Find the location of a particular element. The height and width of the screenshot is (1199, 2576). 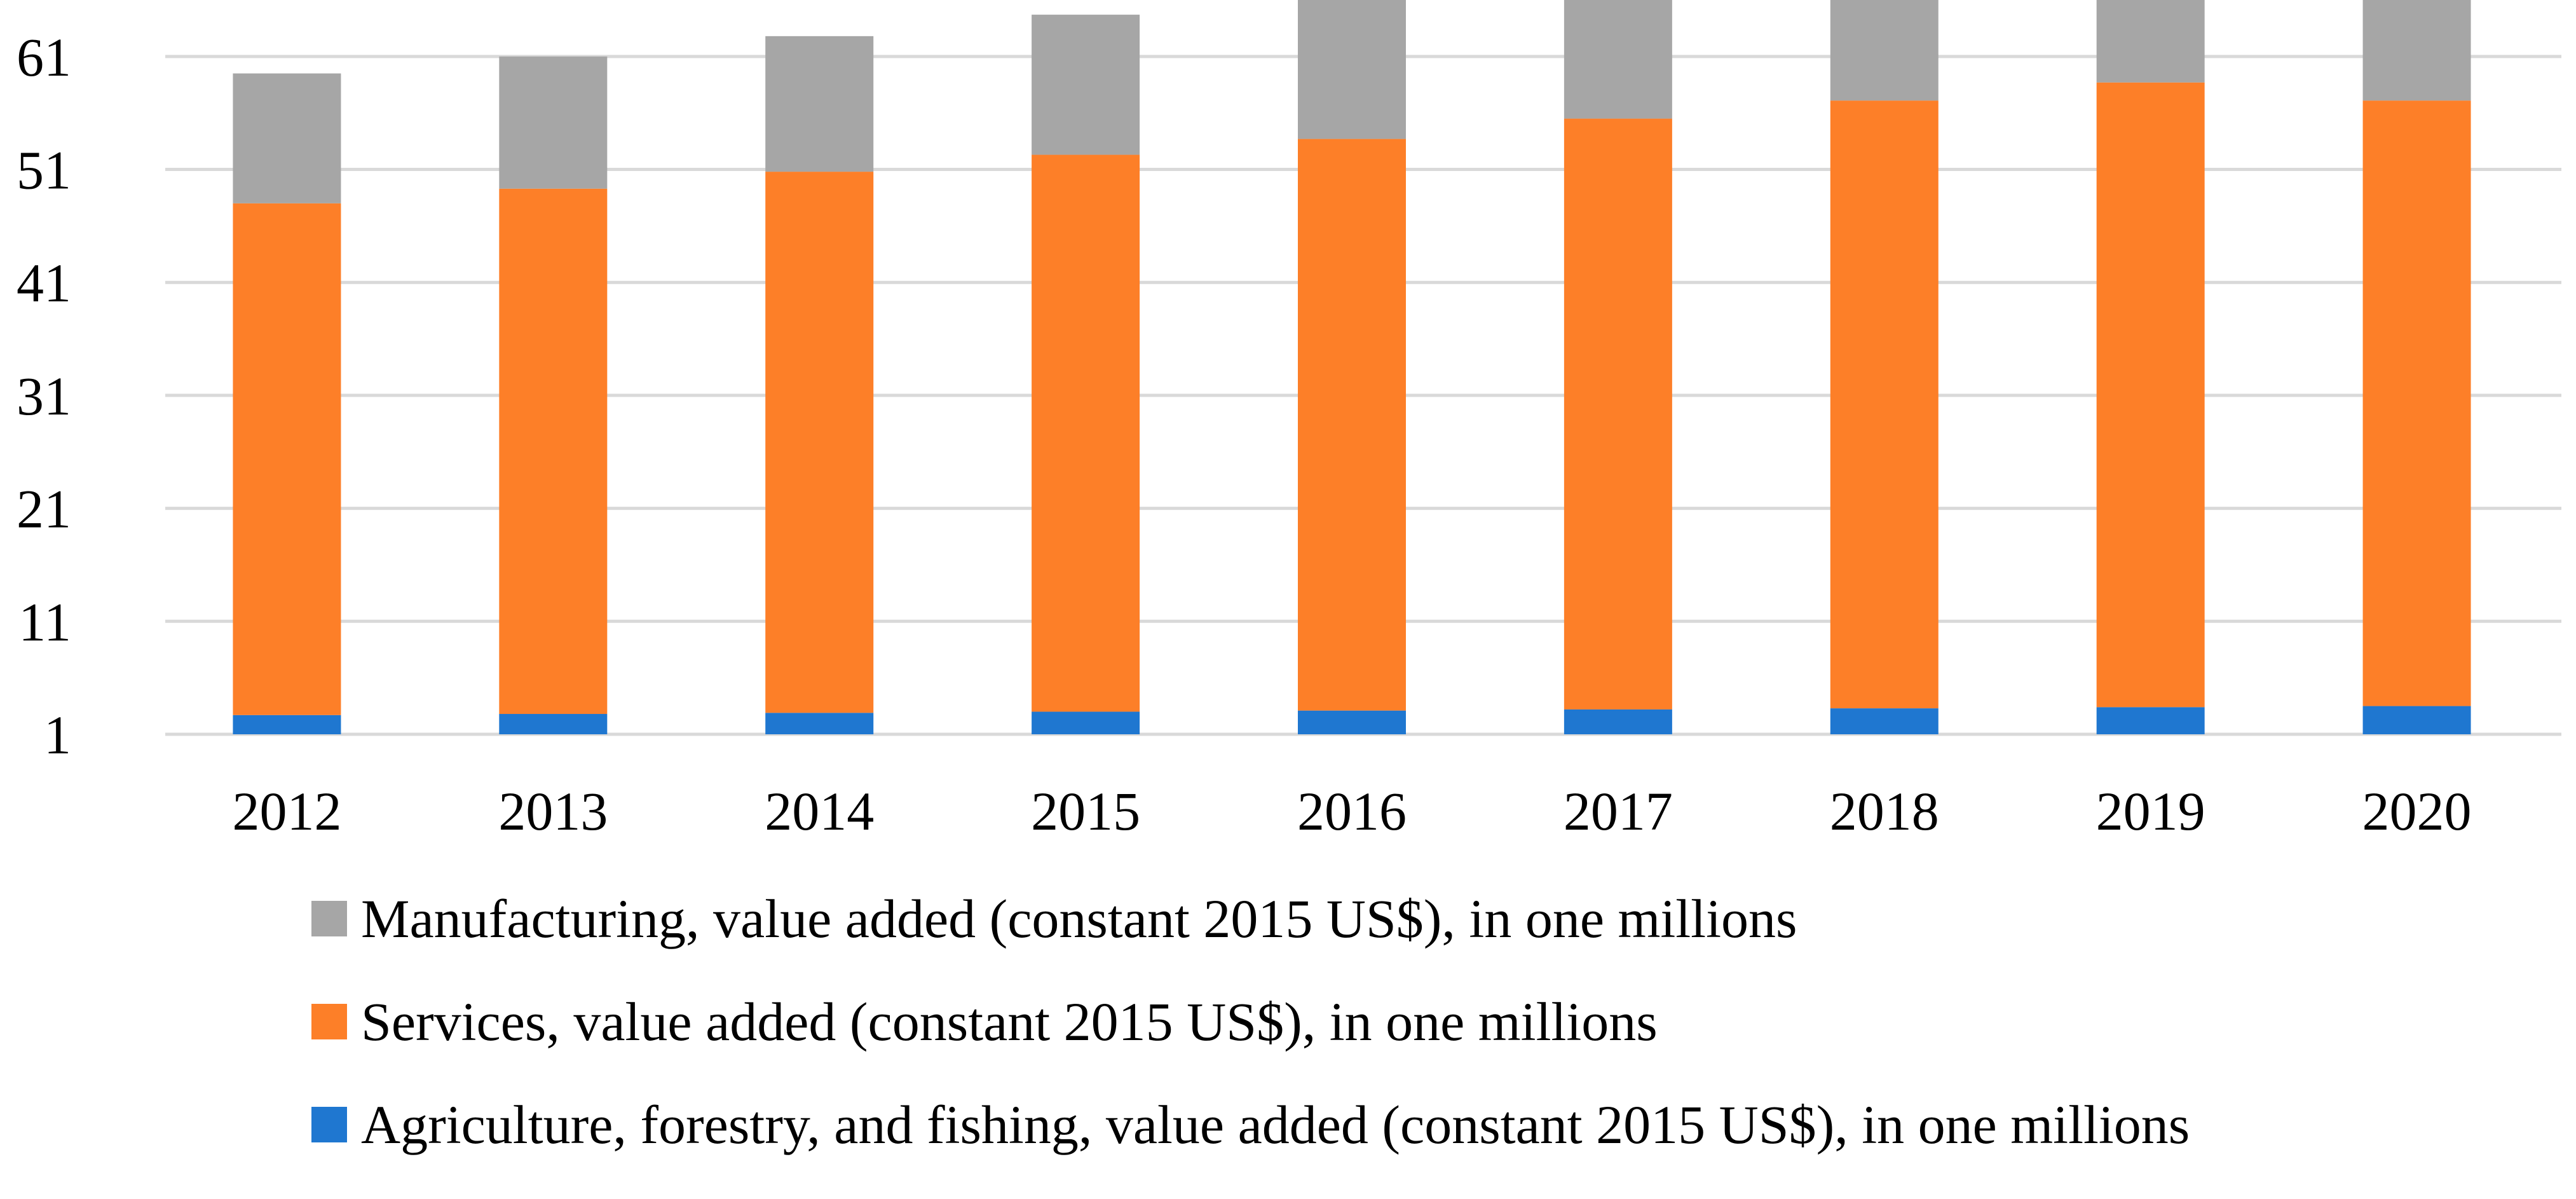

y-tick-label: 11 is located at coordinates (44, 621).